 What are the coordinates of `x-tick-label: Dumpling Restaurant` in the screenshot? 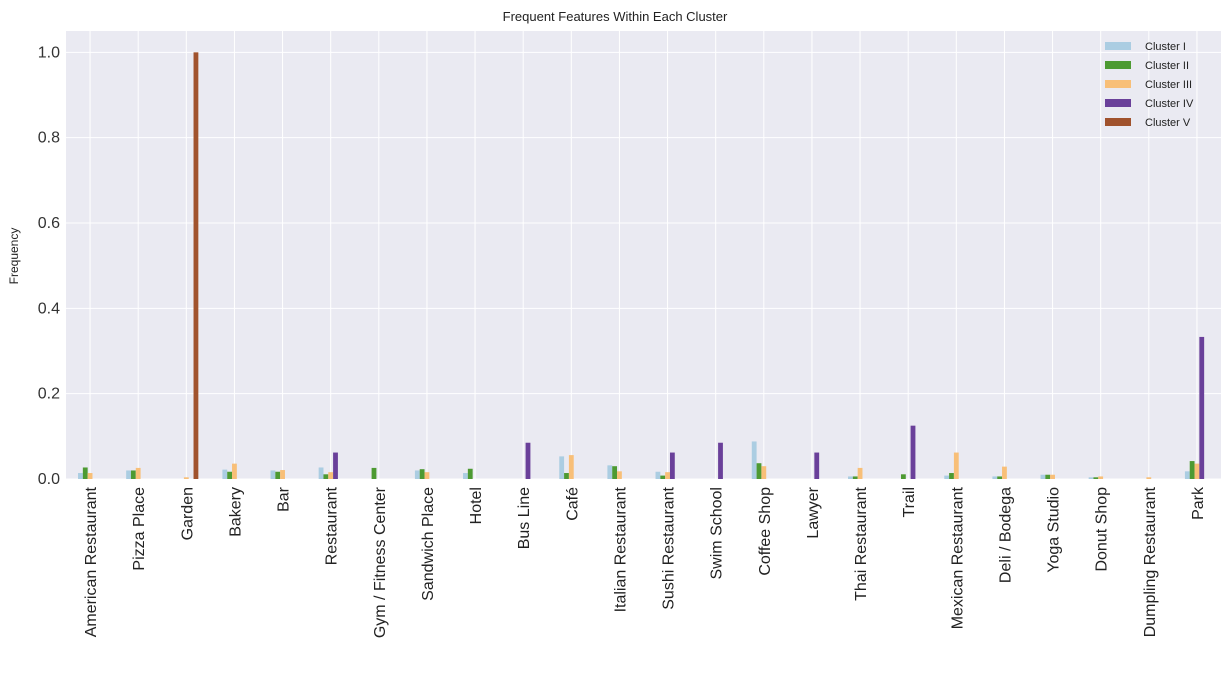 It's located at (1150, 561).